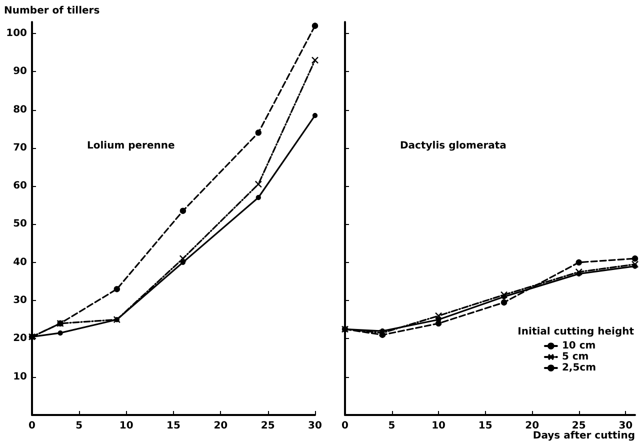 Image resolution: width=641 pixels, height=444 pixels. What do you see at coordinates (20, 300) in the screenshot?
I see `y-tick-label: 30` at bounding box center [20, 300].